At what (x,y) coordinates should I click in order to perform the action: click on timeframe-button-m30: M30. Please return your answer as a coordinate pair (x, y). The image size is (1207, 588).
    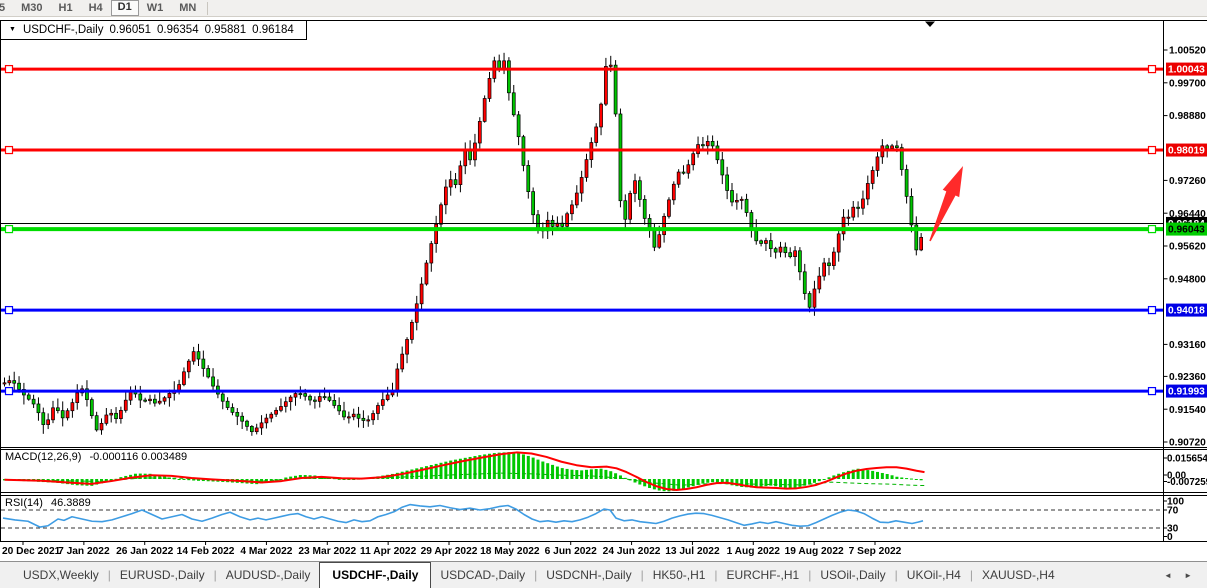
    Looking at the image, I should click on (32, 7).